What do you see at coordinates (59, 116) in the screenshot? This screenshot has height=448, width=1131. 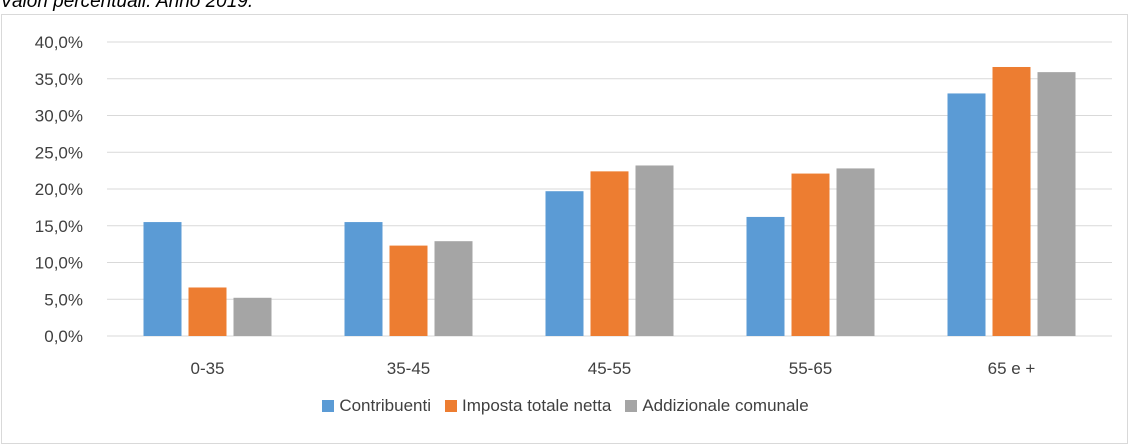 I see `y-tick-label: 30,0%` at bounding box center [59, 116].